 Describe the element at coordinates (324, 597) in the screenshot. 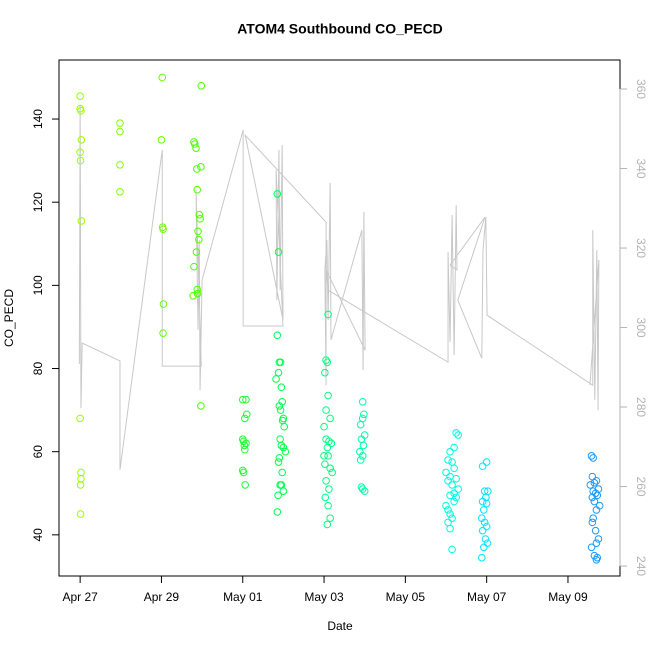

I see `x-tick-label: May 03` at that location.